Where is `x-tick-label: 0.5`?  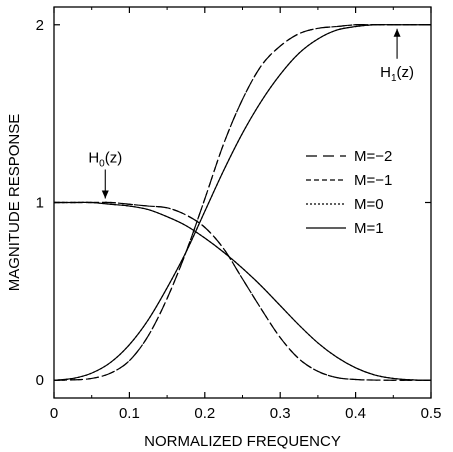 x-tick-label: 0.5 is located at coordinates (431, 413).